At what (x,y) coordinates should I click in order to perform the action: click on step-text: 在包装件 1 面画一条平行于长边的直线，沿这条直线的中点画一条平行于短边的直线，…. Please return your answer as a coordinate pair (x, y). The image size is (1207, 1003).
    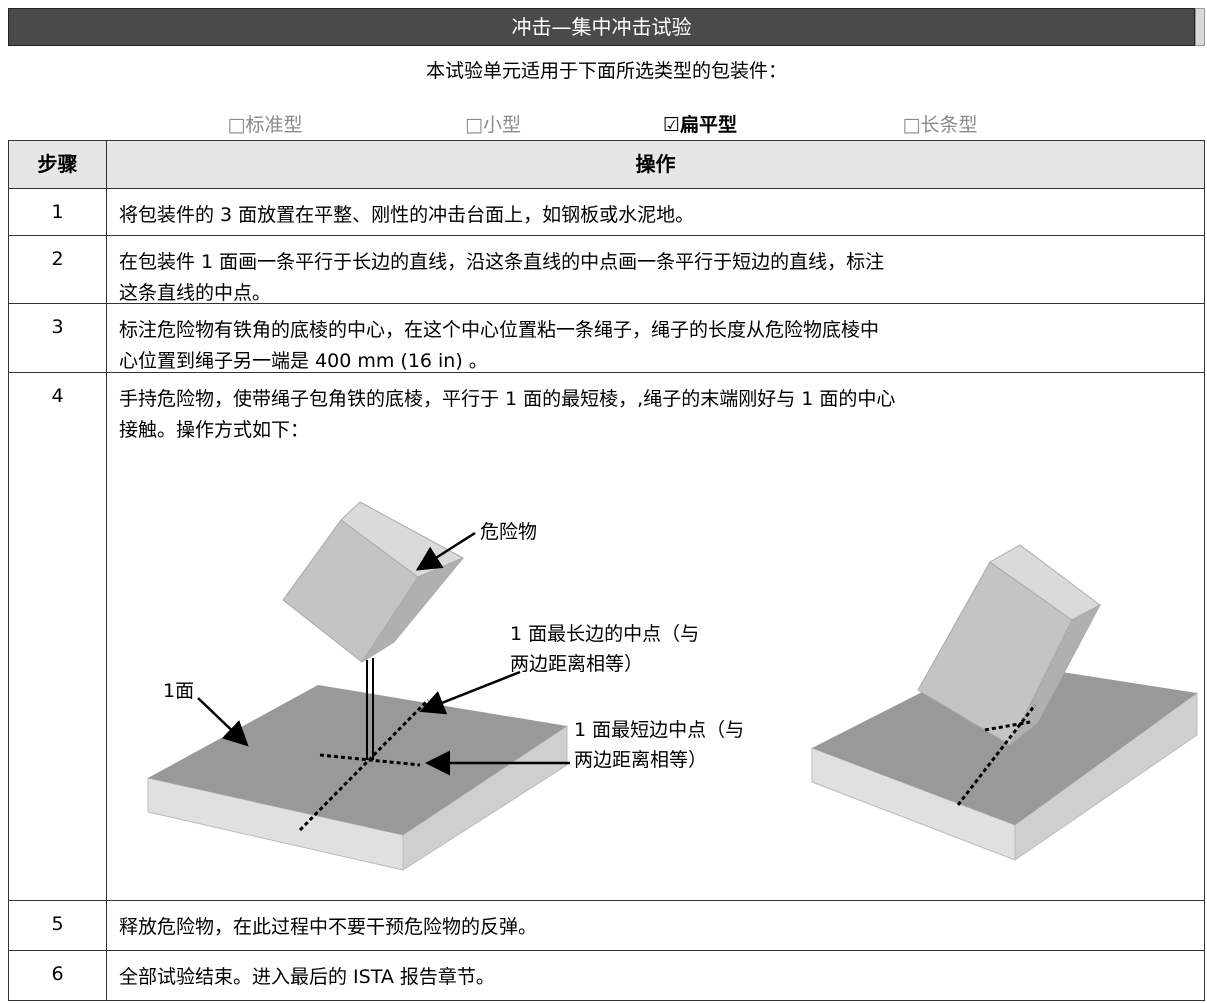
    Looking at the image, I should click on (502, 262).